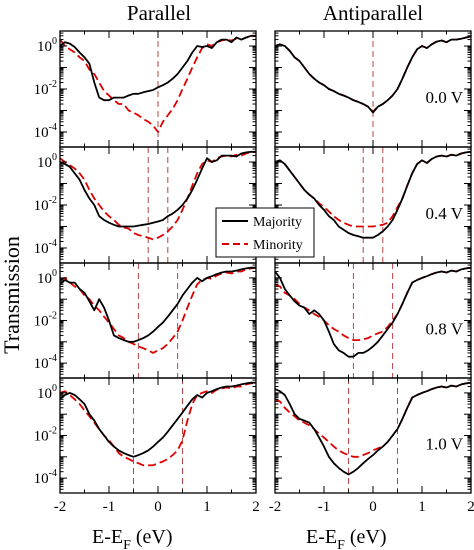 This screenshot has height=550, width=474. Describe the element at coordinates (278, 245) in the screenshot. I see `legend-minority-label: Minority` at that location.